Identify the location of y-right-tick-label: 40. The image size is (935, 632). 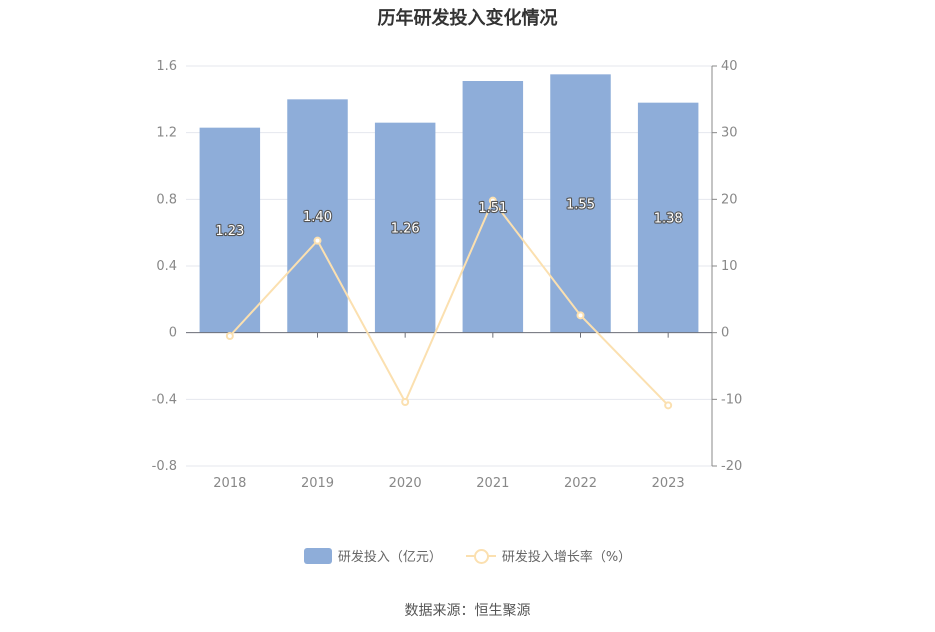
(729, 66).